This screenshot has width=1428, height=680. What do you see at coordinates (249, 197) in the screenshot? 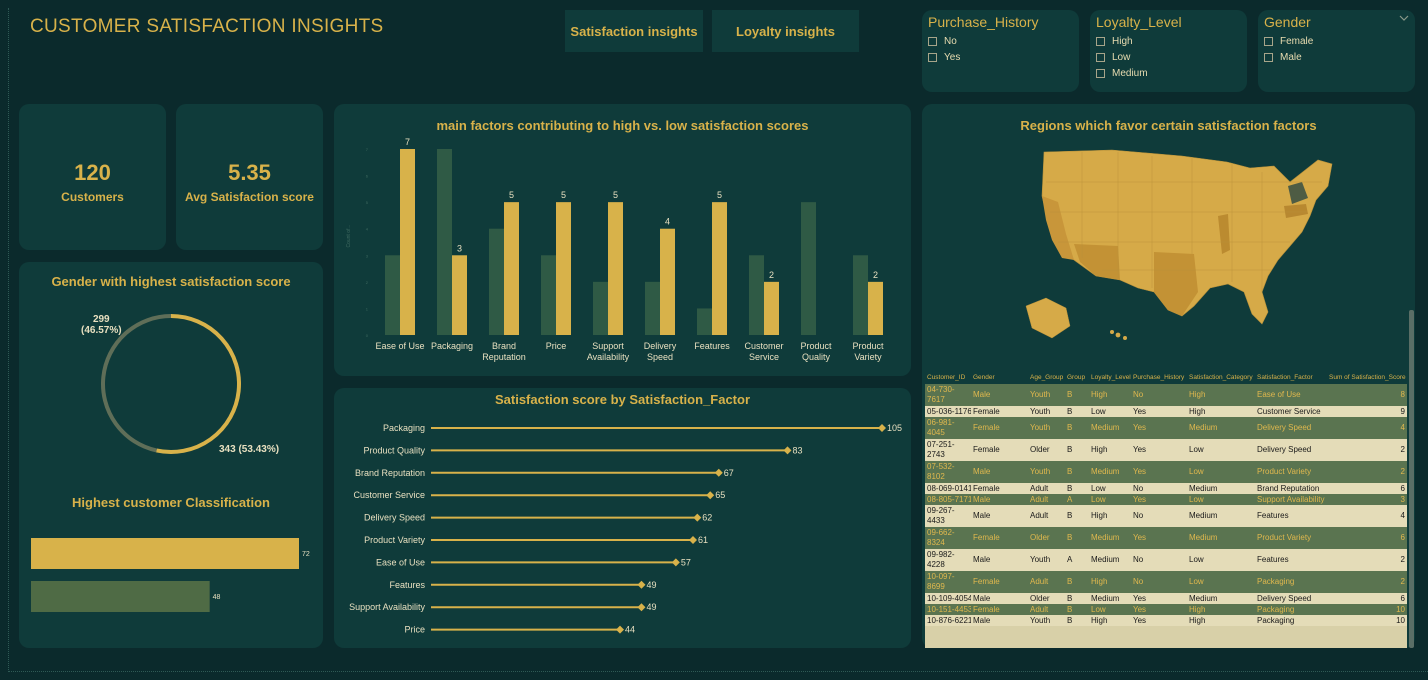
I see `kpi-label: Avg Satisfaction score` at bounding box center [249, 197].